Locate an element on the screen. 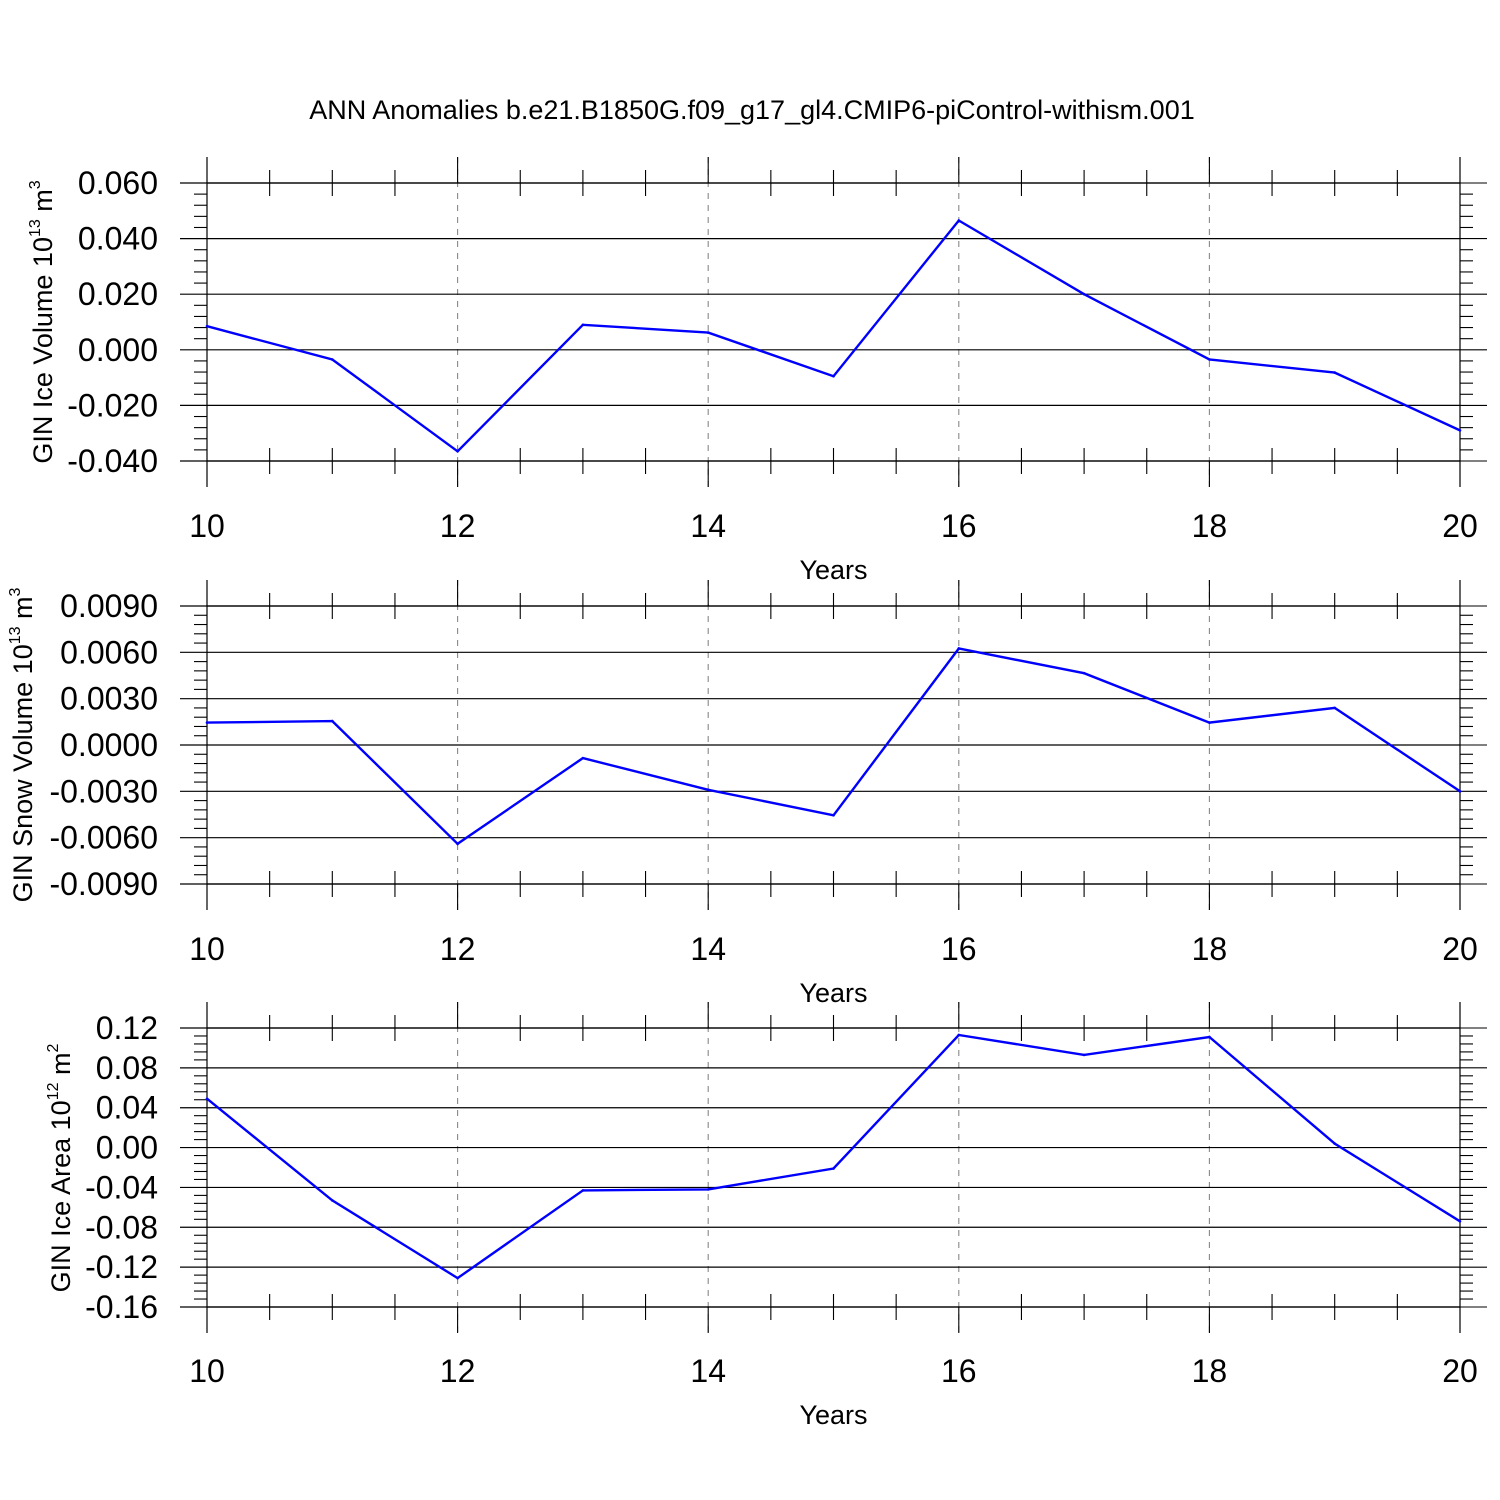 The image size is (1500, 1500). y-tick-label: -0.08 is located at coordinates (121, 1227).